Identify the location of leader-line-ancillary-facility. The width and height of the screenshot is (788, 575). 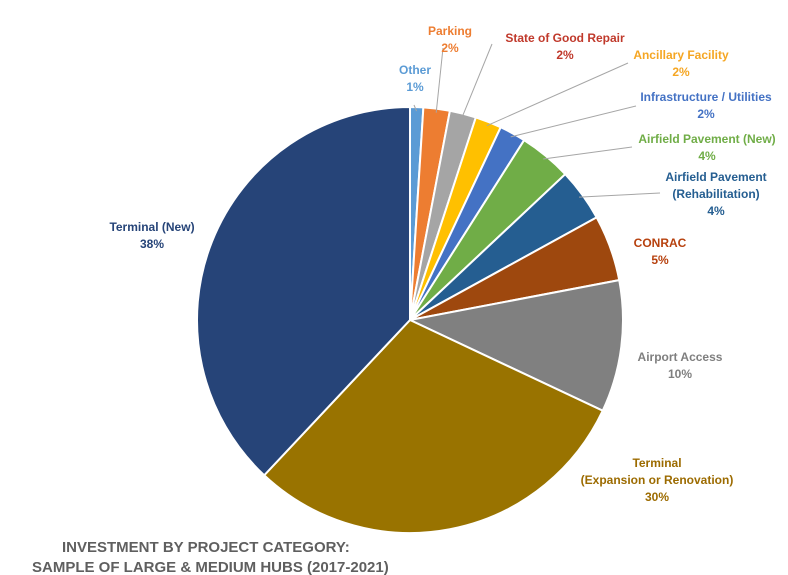
(557, 94).